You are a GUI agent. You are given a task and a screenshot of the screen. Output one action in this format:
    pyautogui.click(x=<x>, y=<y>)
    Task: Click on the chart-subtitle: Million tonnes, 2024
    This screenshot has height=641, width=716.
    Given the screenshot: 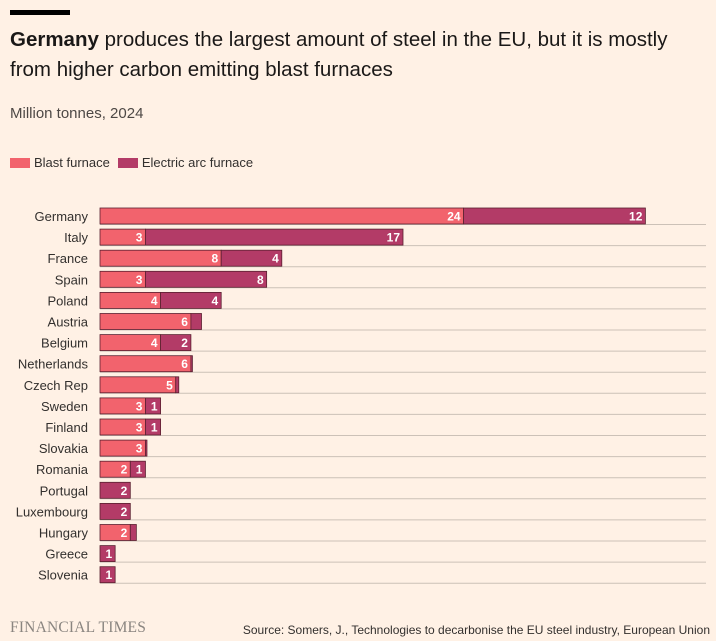 What is the action you would take?
    pyautogui.click(x=77, y=113)
    